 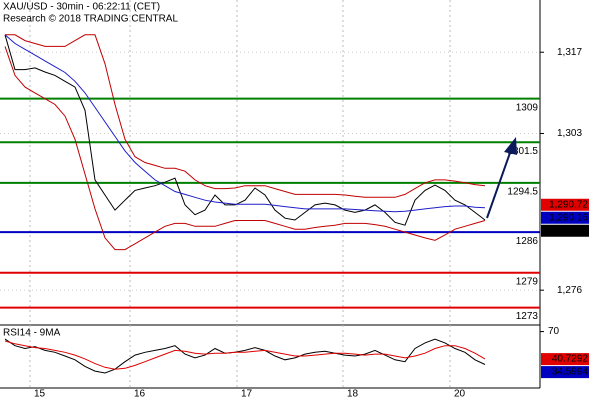 What do you see at coordinates (554, 331) in the screenshot?
I see `rsi-tick-label: 70` at bounding box center [554, 331].